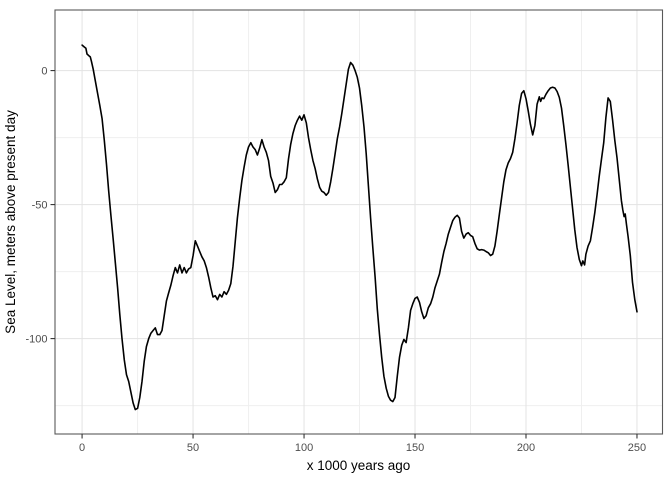 The width and height of the screenshot is (672, 480). What do you see at coordinates (193, 448) in the screenshot?
I see `x-tick-label: 50` at bounding box center [193, 448].